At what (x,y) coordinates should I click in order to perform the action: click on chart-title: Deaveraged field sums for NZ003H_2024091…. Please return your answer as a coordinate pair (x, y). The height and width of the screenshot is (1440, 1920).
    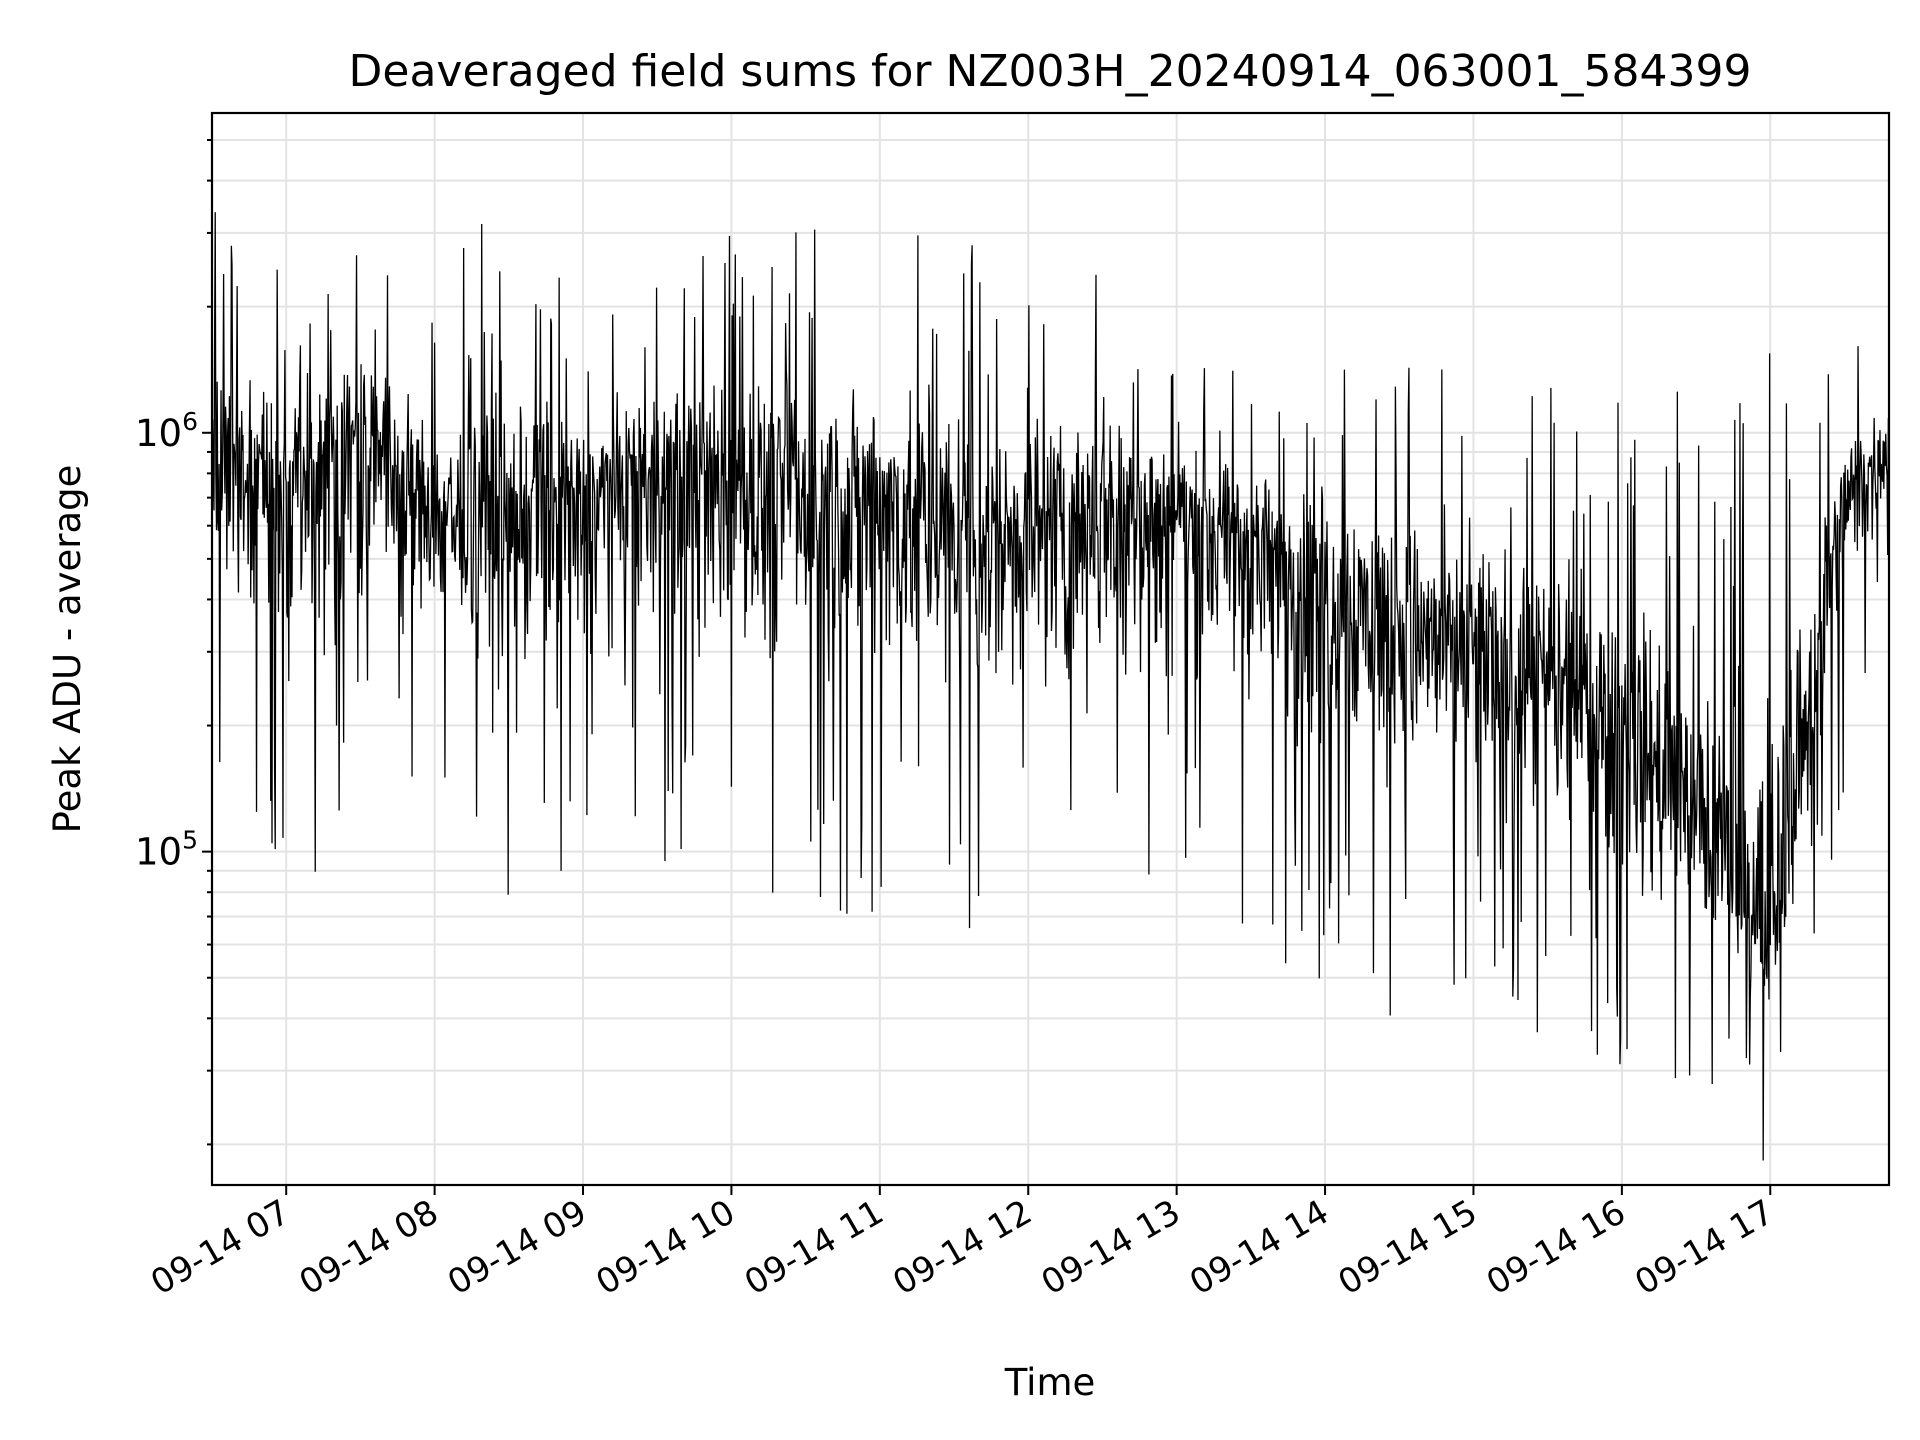
    Looking at the image, I should click on (1050, 71).